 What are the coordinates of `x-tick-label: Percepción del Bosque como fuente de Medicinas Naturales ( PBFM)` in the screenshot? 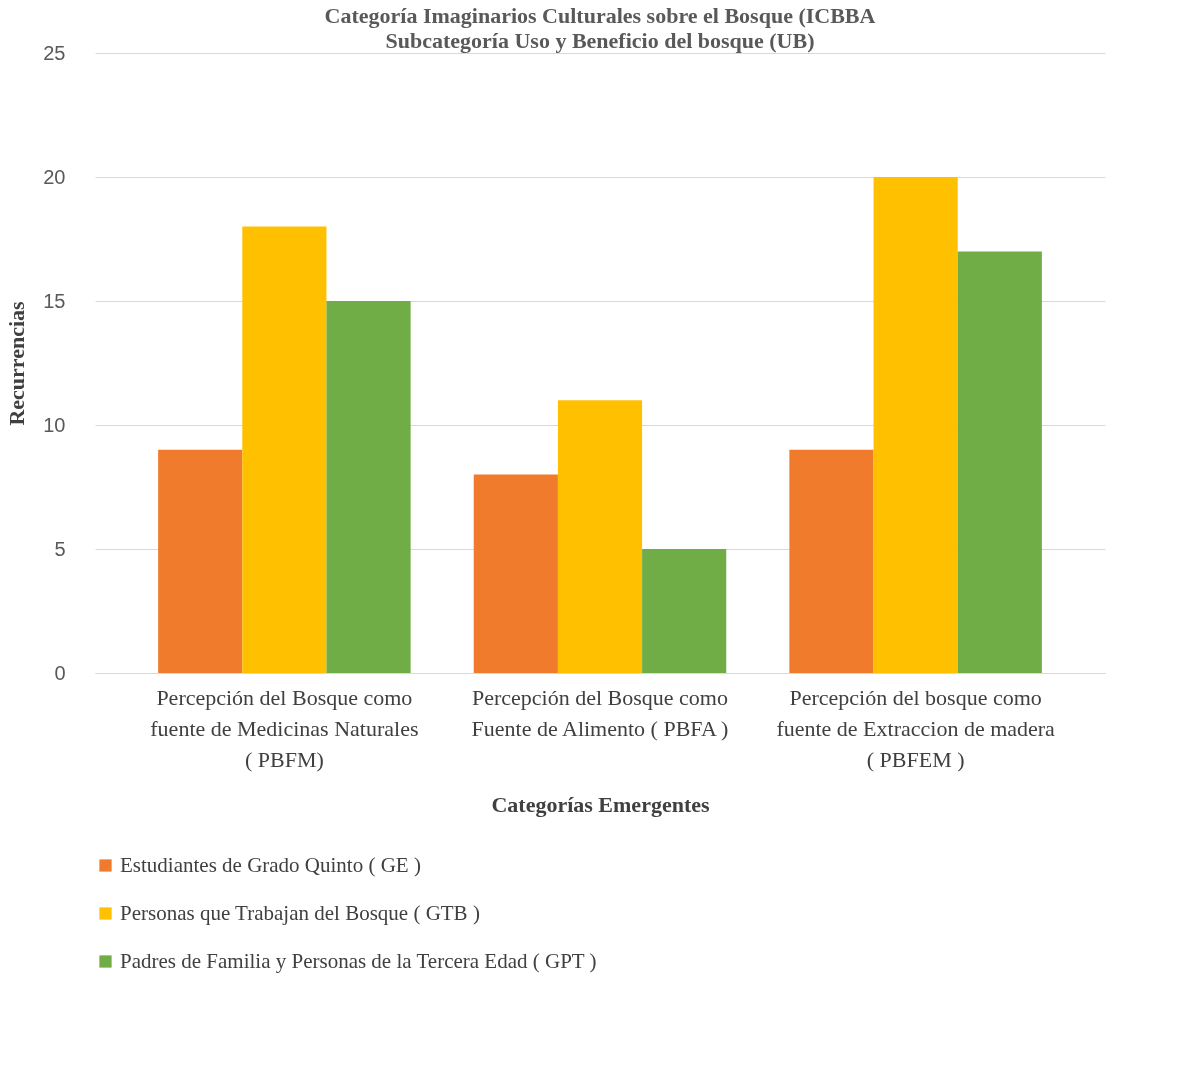 It's located at (284, 728).